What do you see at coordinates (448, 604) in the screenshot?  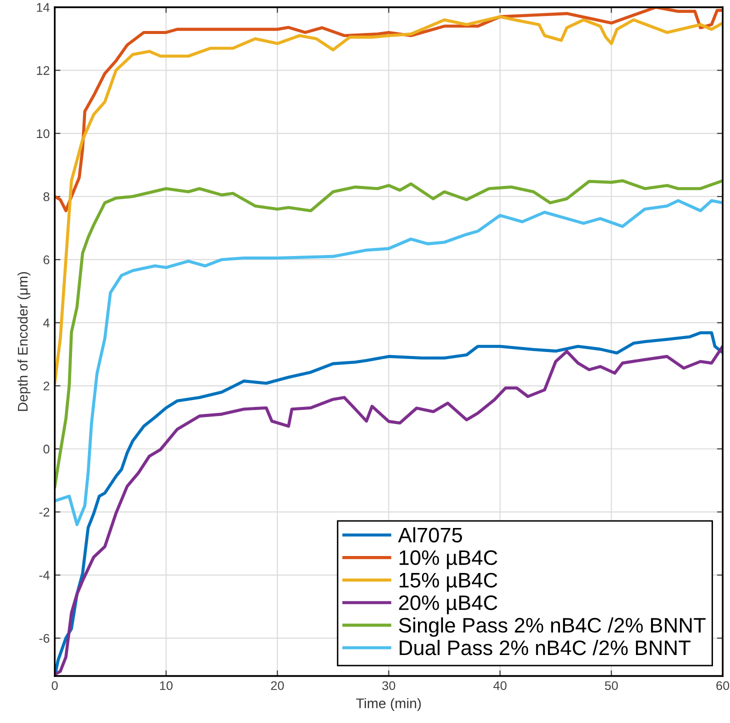 I see `legend-label: 20% µB4C` at bounding box center [448, 604].